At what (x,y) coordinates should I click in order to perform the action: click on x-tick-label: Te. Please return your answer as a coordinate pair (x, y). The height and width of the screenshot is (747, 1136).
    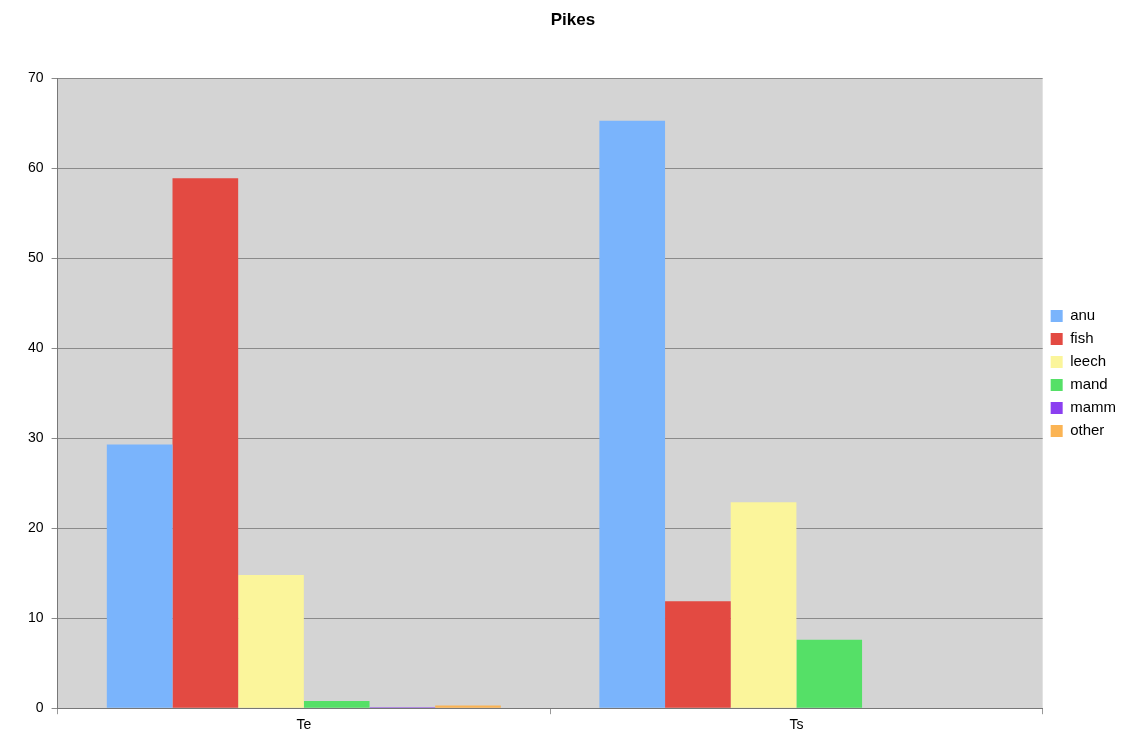
    Looking at the image, I should click on (304, 724).